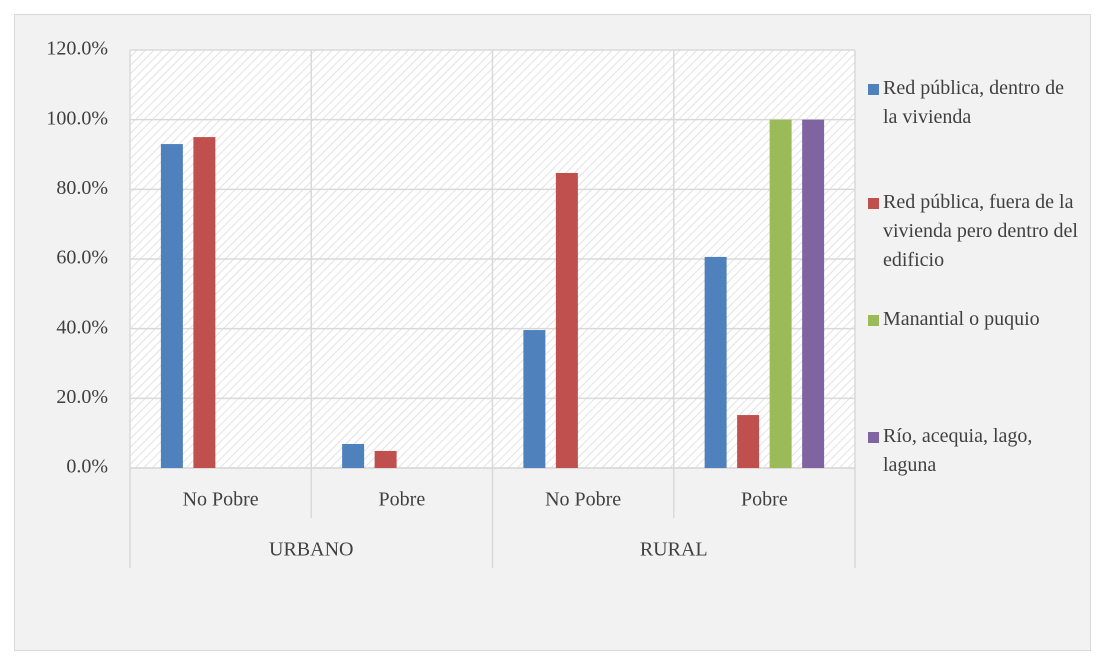  Describe the element at coordinates (82, 258) in the screenshot. I see `y-tick-label: 60.0%` at that location.